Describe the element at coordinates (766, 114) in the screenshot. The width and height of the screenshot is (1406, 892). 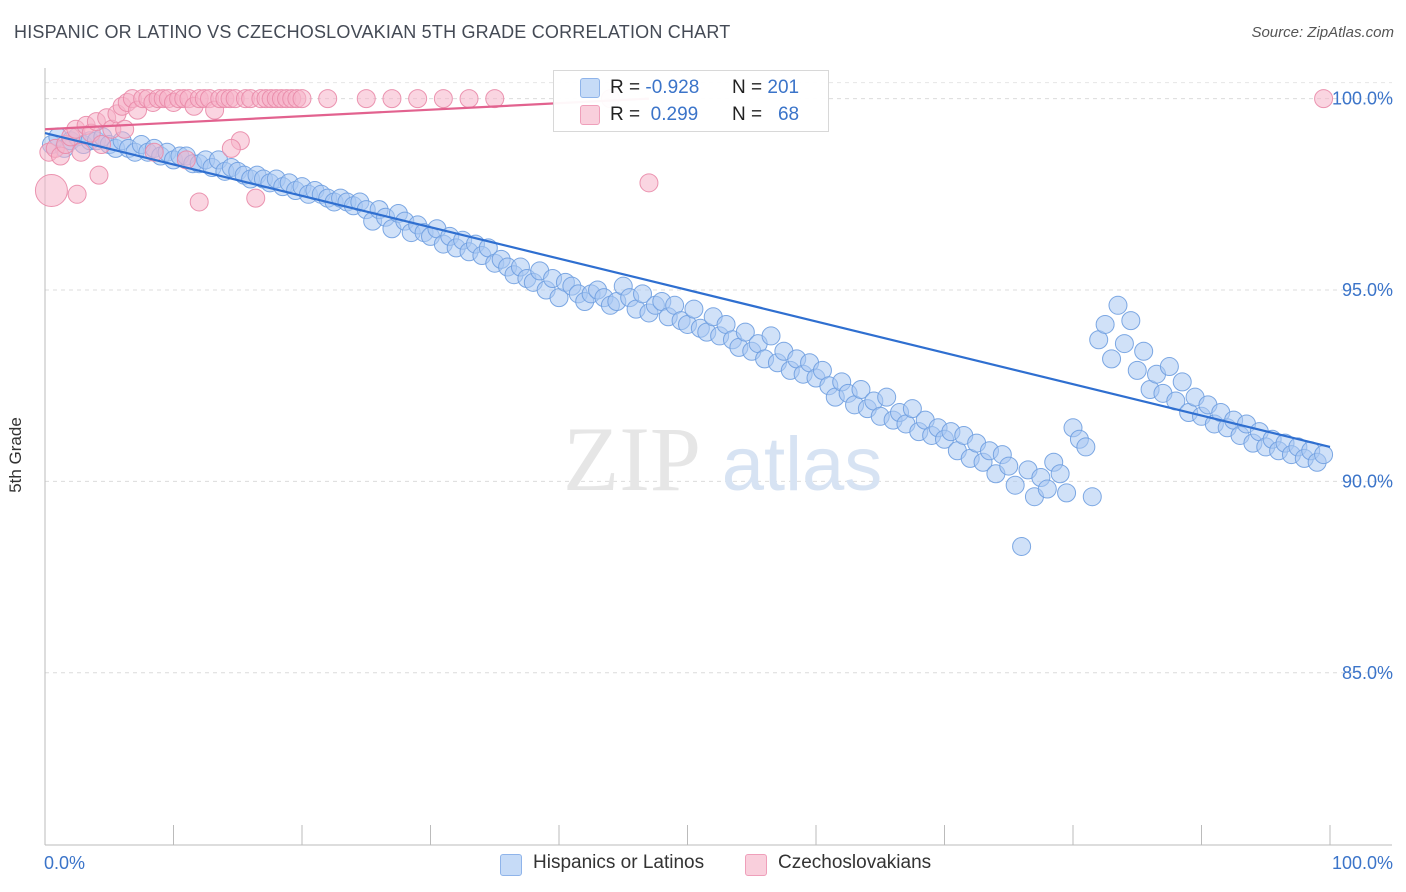
I see `legend-n-czech: N = 68` at that location.